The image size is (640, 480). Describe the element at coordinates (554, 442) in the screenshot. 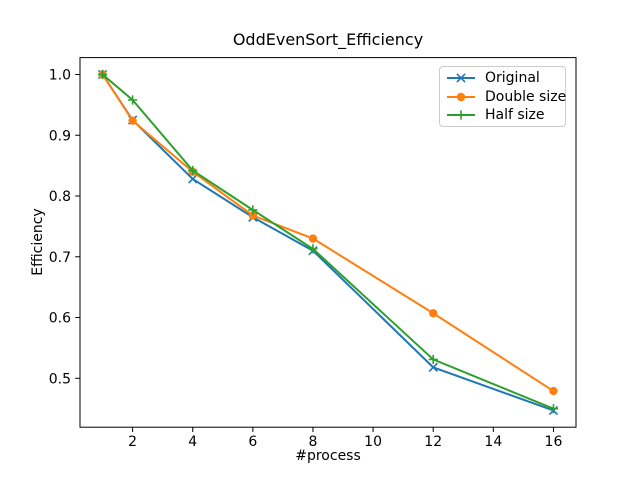

I see `x-tick-label: 16` at that location.